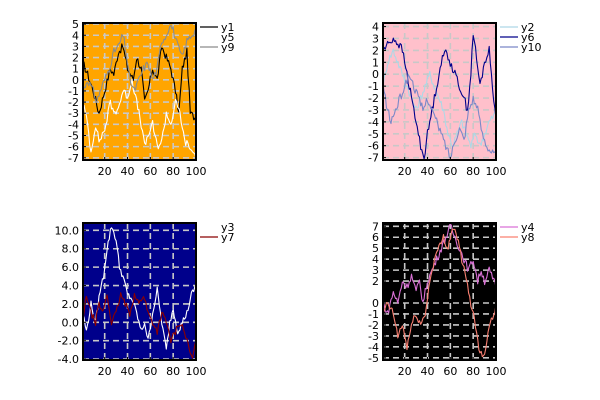 This screenshot has height=400, width=600. I want to click on plot-background, so click(139, 291).